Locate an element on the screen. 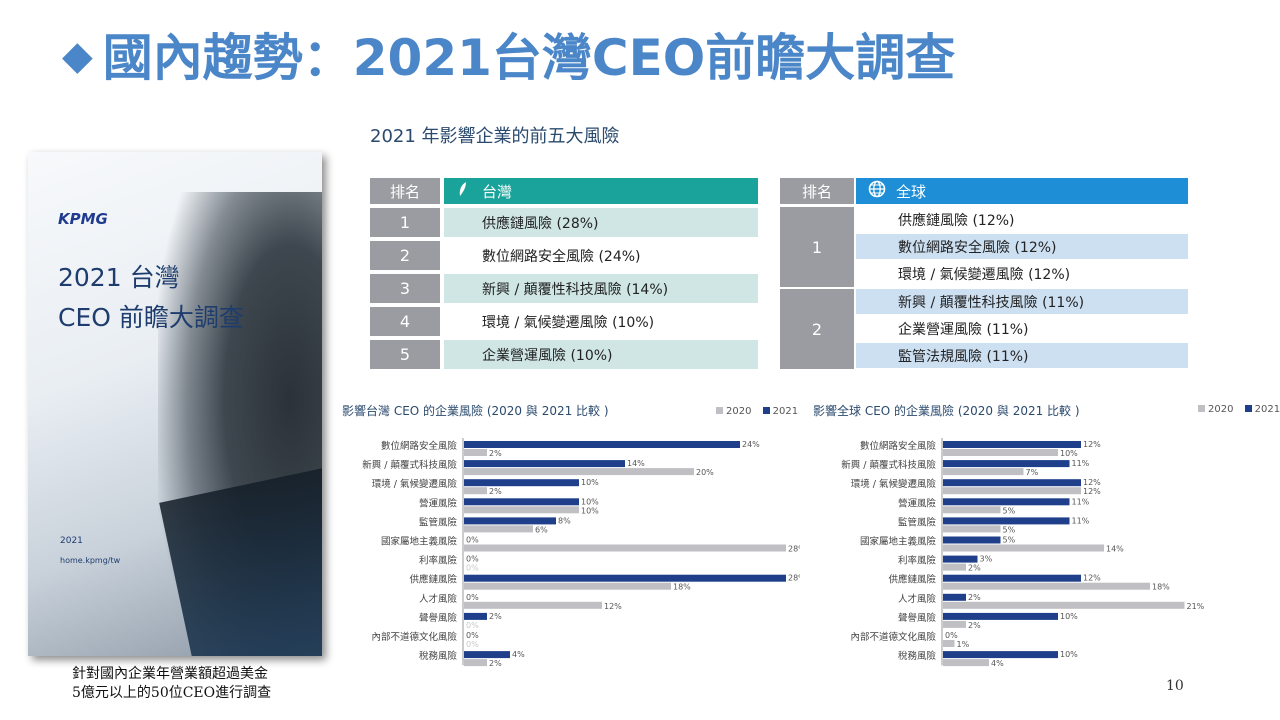  category-label: 供應鏈風險 is located at coordinates (912, 580).